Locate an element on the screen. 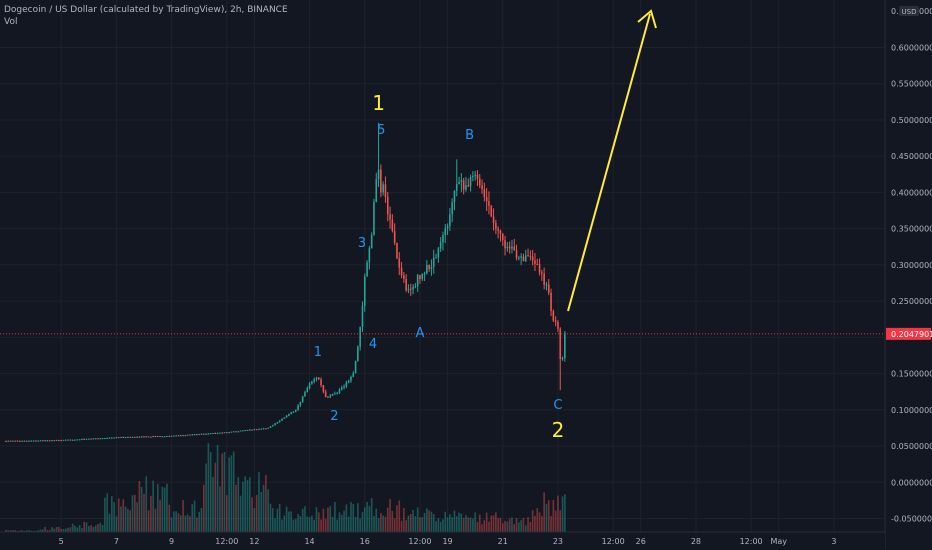 This screenshot has width=932, height=550. wave-1-major-label: 1 is located at coordinates (378, 103).